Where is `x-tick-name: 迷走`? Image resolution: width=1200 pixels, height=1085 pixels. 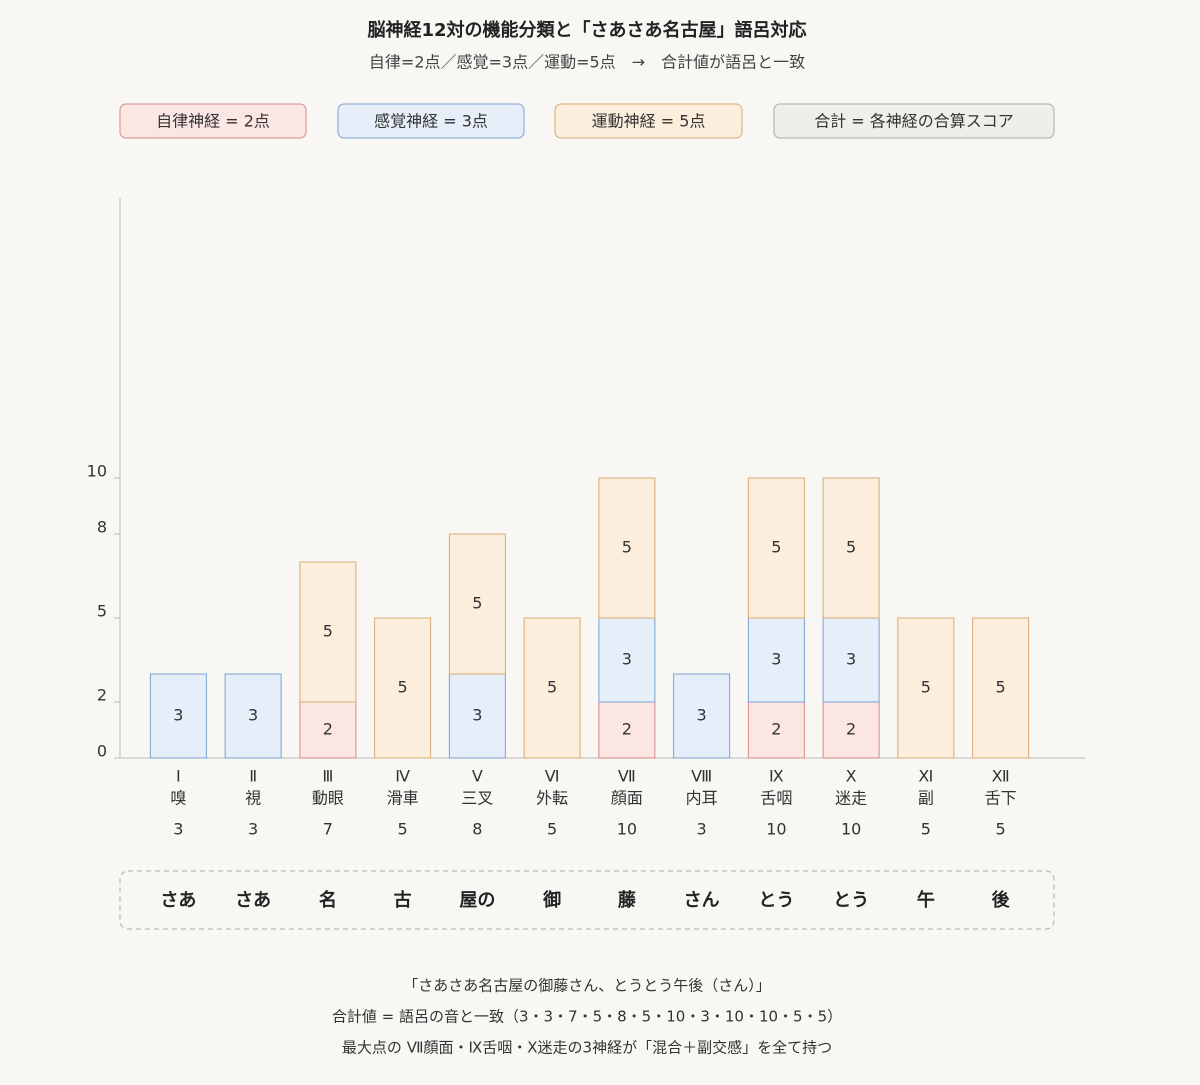 x-tick-name: 迷走 is located at coordinates (851, 798).